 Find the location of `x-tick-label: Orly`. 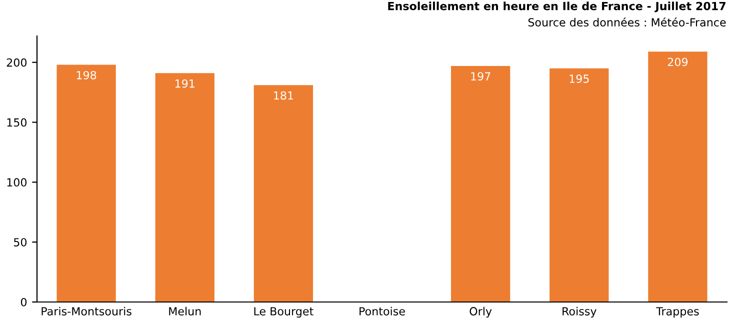

x-tick-label: Orly is located at coordinates (481, 312).